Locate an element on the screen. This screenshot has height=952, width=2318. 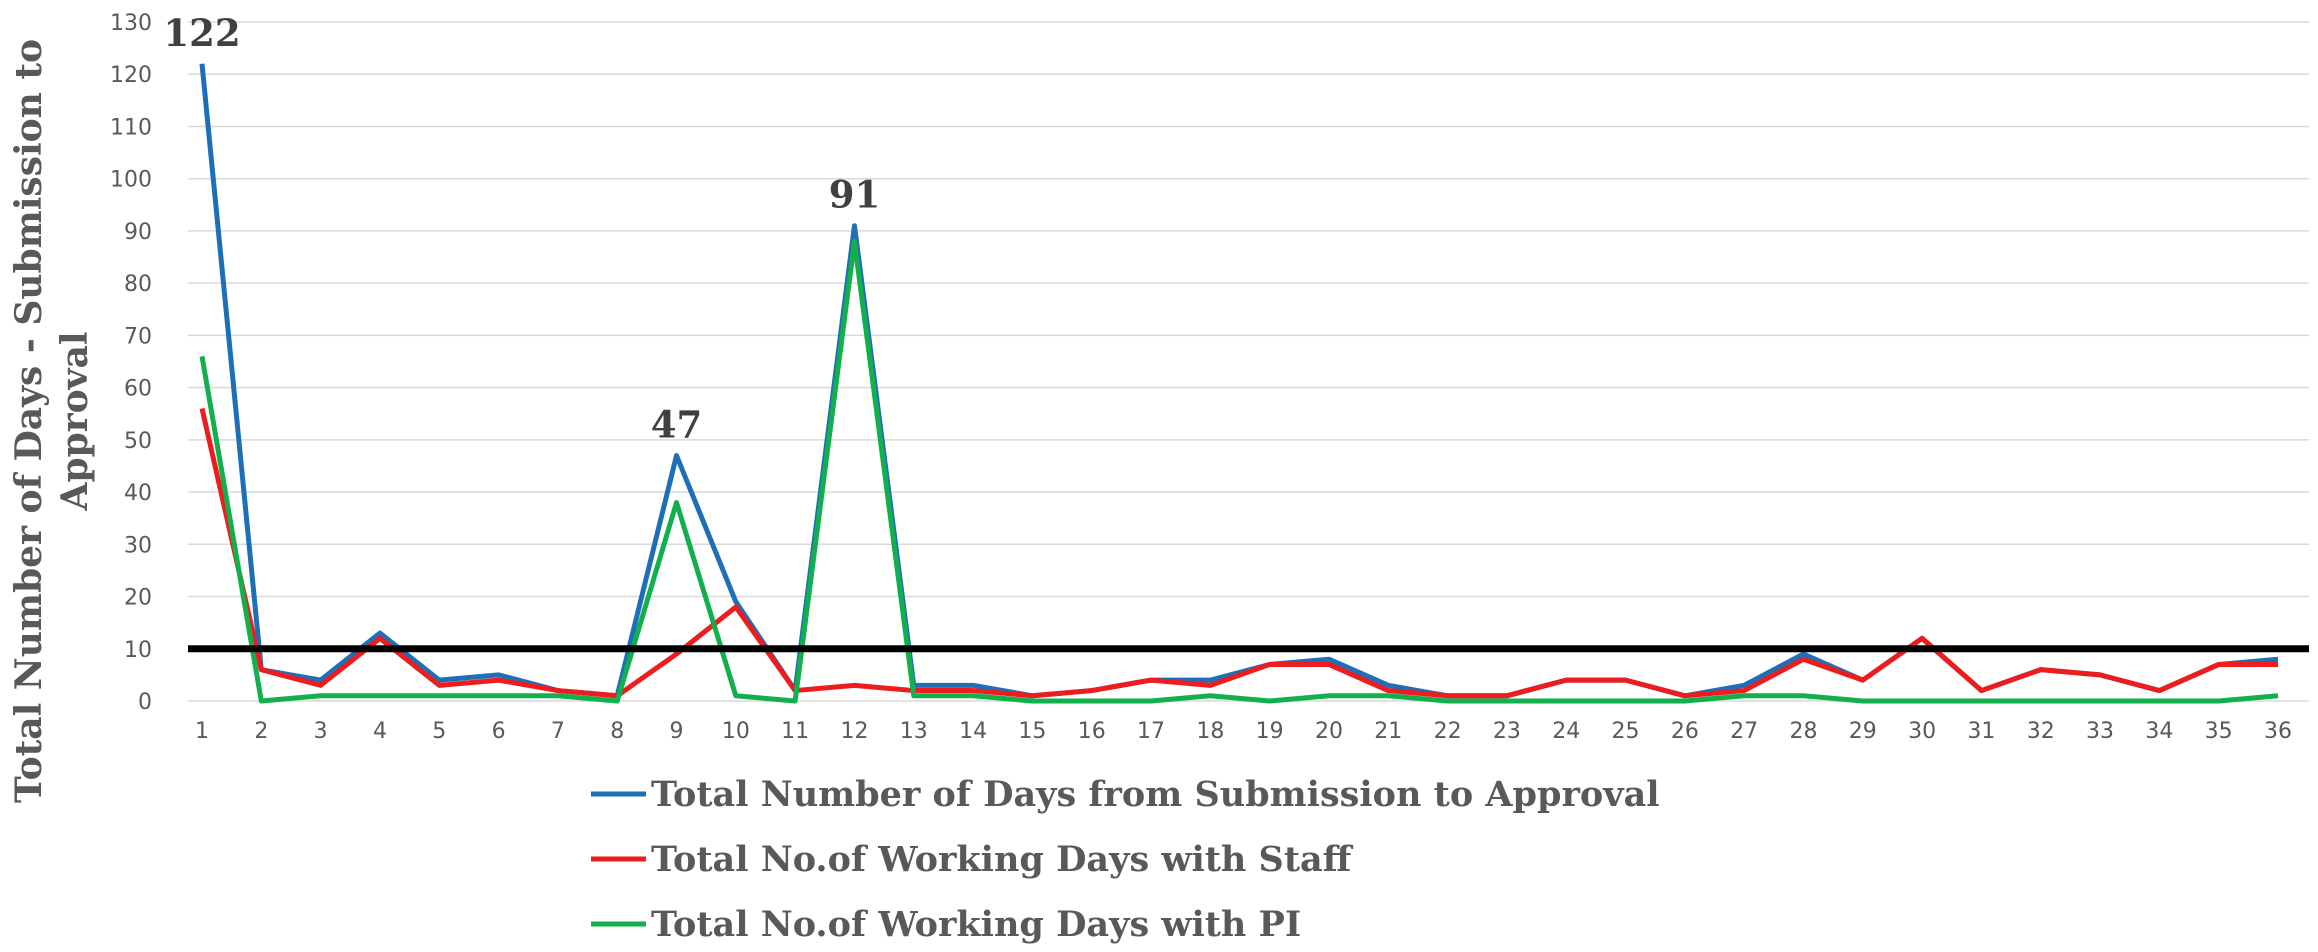
data-label: 122 is located at coordinates (201, 33).